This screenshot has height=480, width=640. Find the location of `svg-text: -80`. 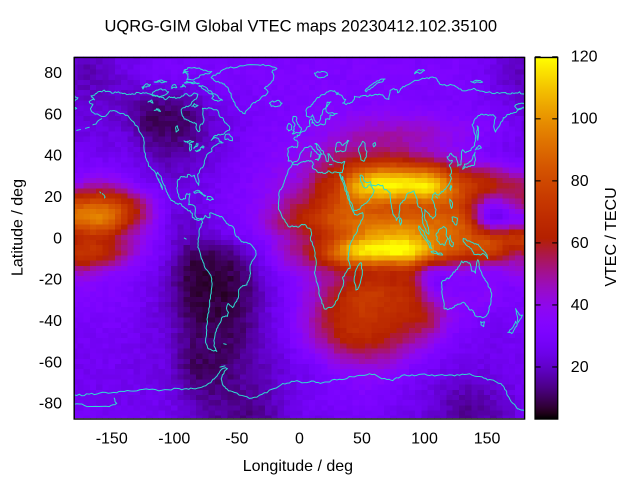

svg-text: -80 is located at coordinates (50, 404).